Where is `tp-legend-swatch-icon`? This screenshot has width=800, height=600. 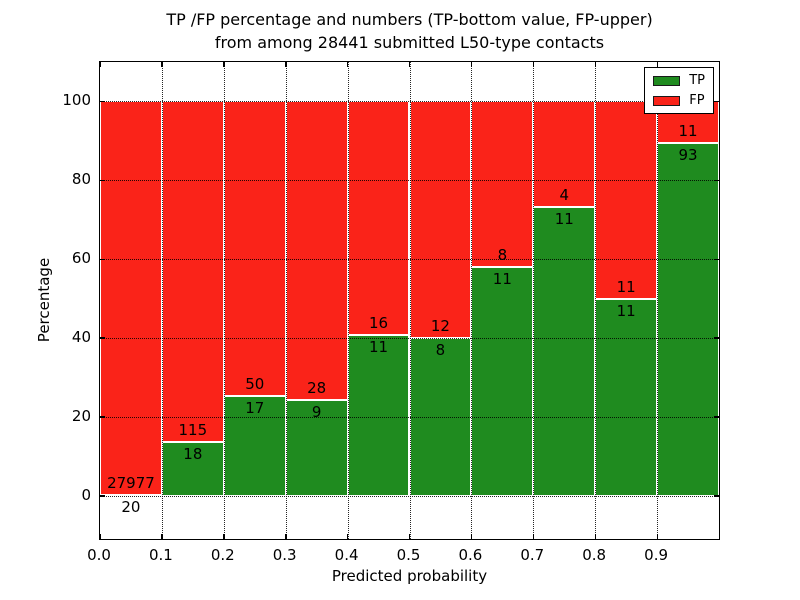 tp-legend-swatch-icon is located at coordinates (667, 80).